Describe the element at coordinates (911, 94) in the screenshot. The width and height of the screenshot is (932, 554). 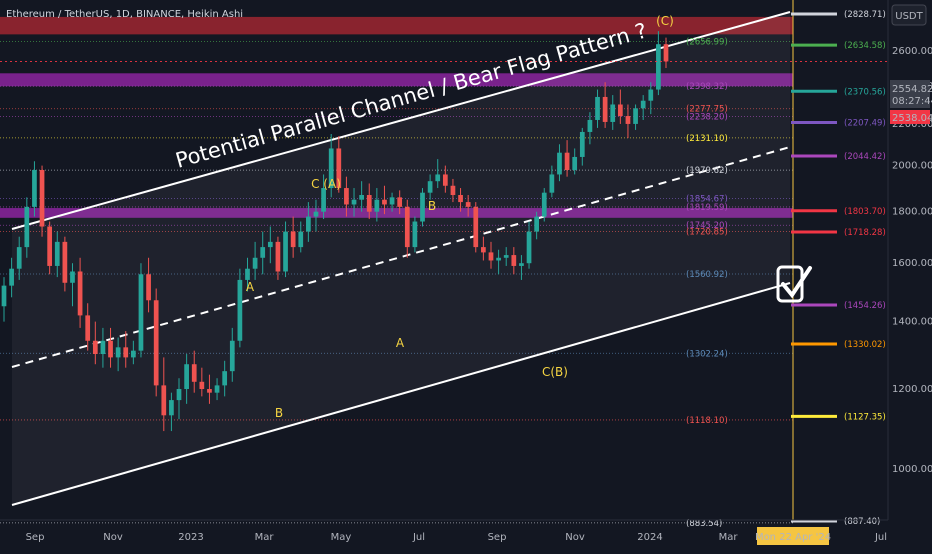
I see `current-price-tag: 2554.82 08:27:44` at that location.